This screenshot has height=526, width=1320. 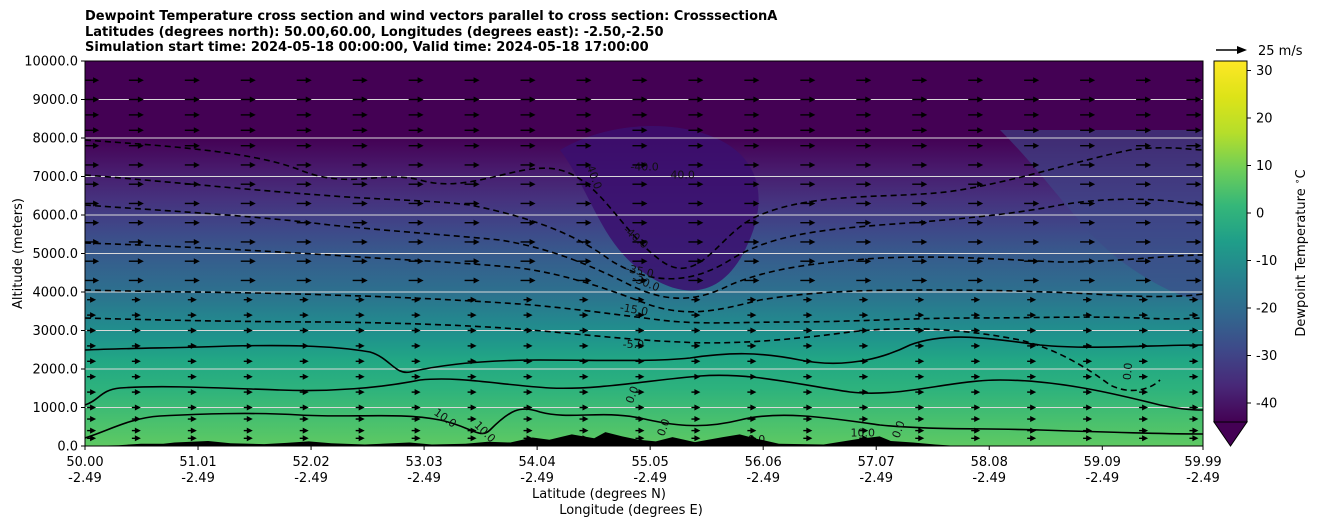 What do you see at coordinates (67, 447) in the screenshot?
I see `y-tick-label: 0.0` at bounding box center [67, 447].